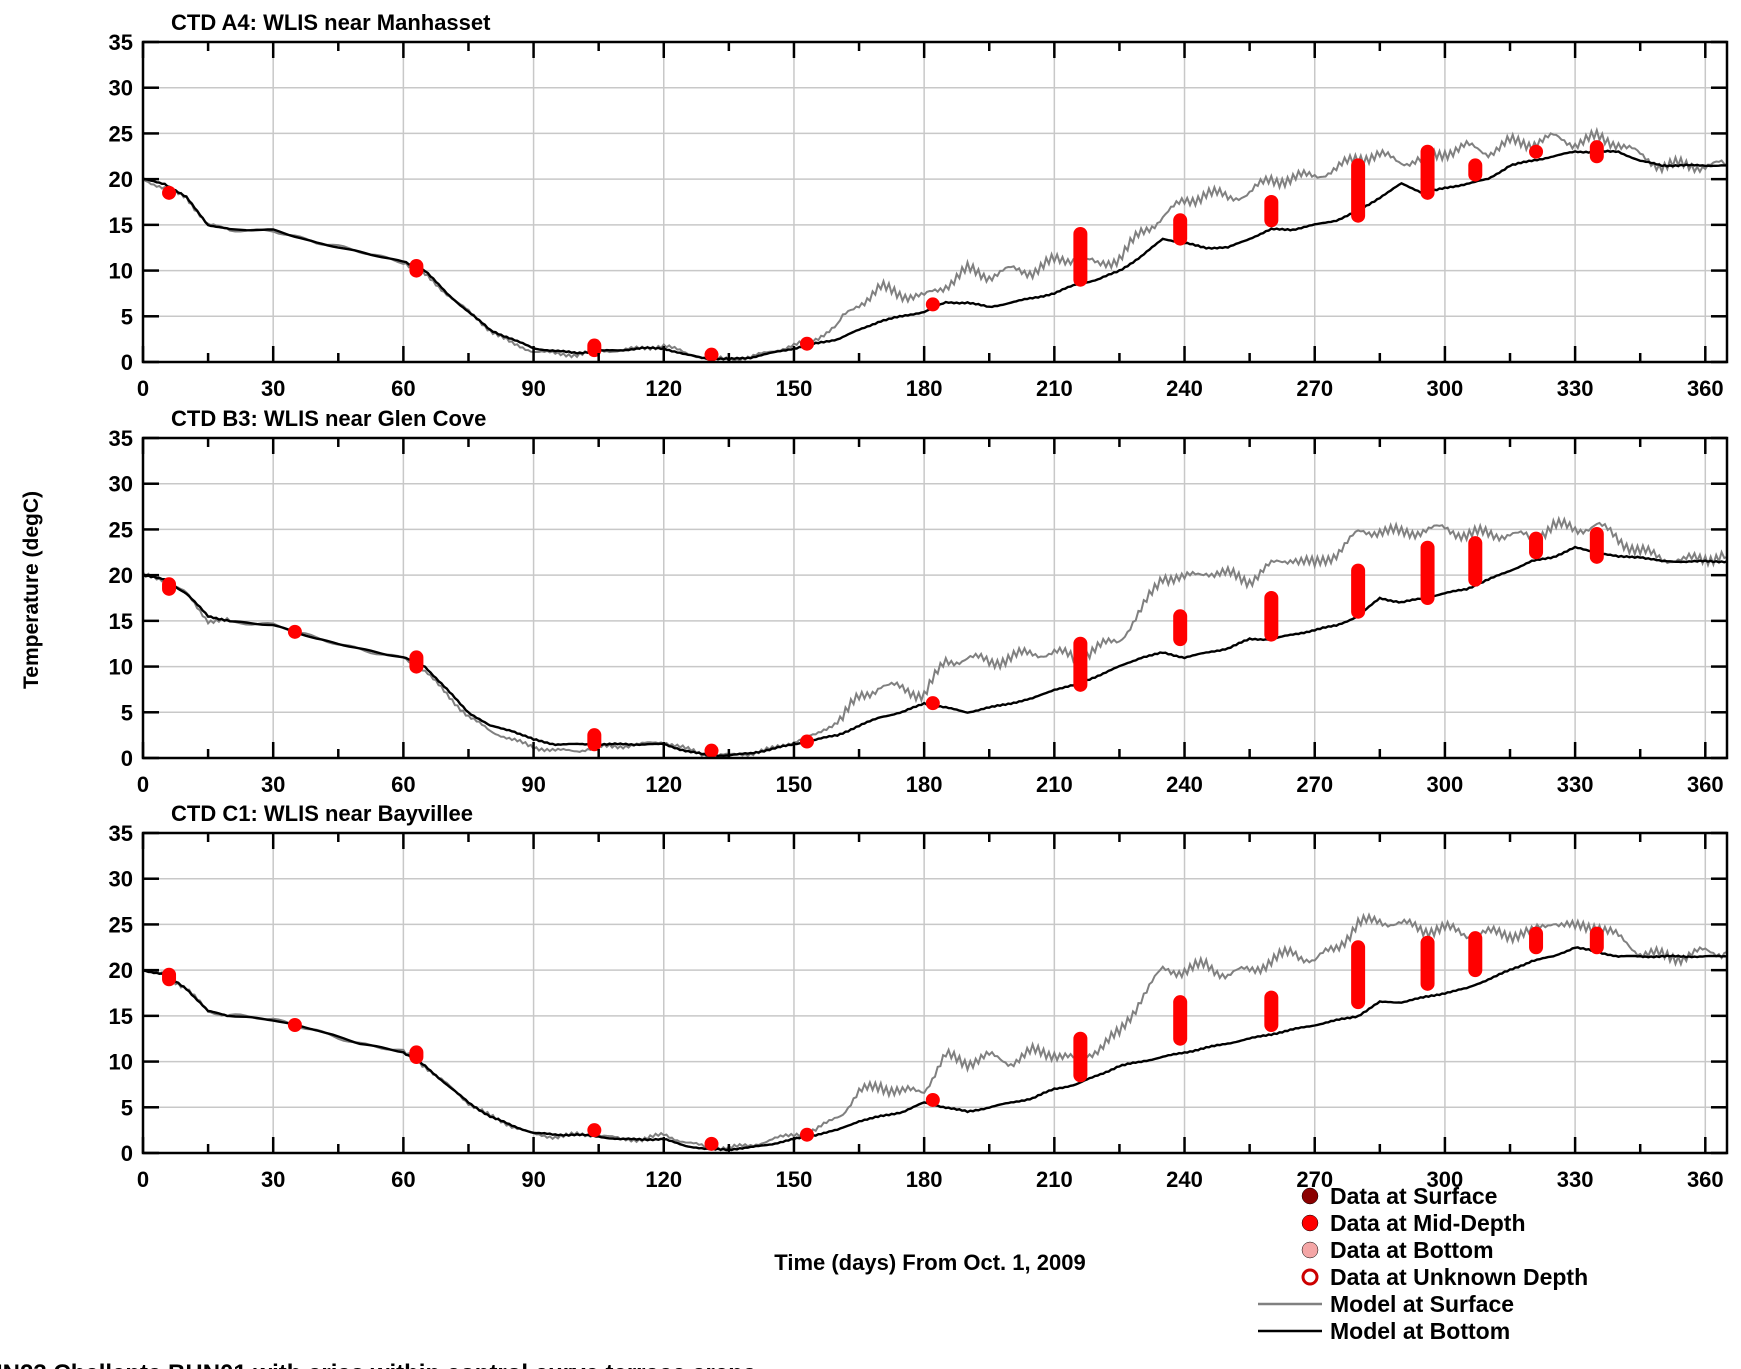 The image size is (1741, 1369). What do you see at coordinates (929, 1262) in the screenshot?
I see `x-axis-label: Time (days) From Oct. 1, 2009` at bounding box center [929, 1262].